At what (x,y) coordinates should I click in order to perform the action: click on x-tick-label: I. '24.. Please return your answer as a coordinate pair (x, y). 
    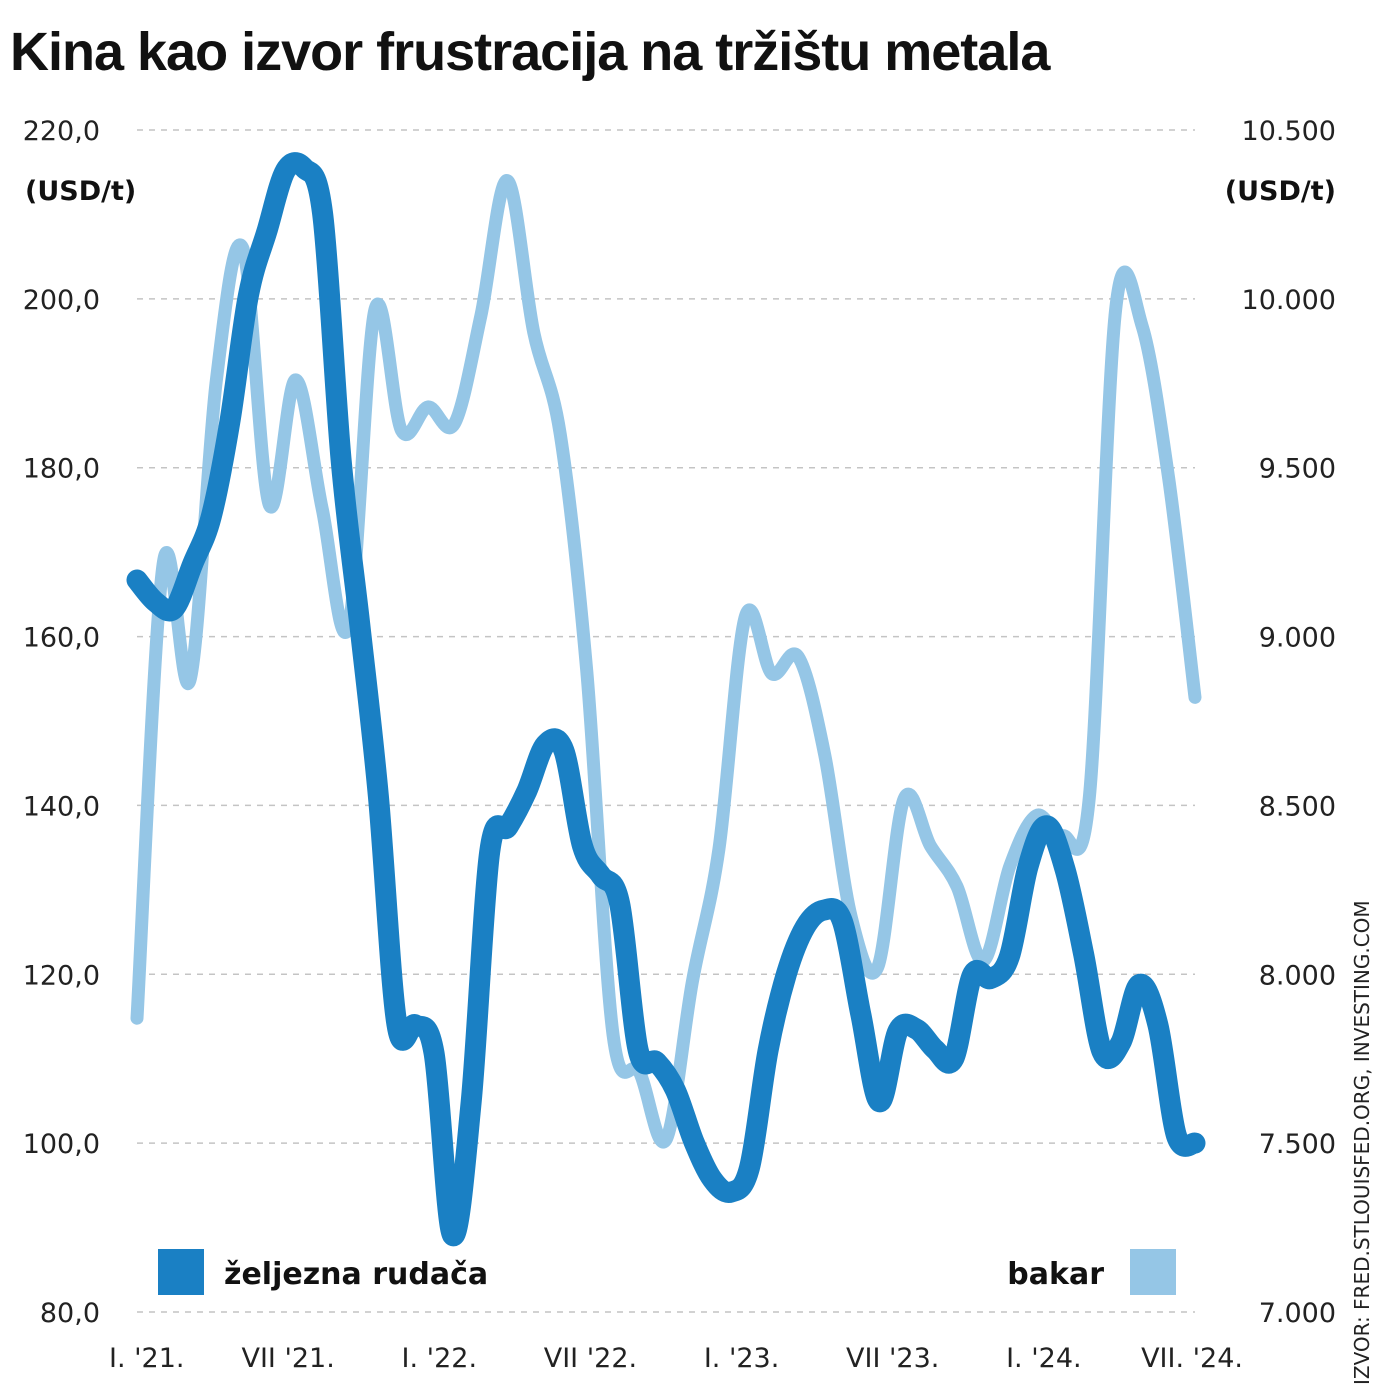
    Looking at the image, I should click on (1044, 1358).